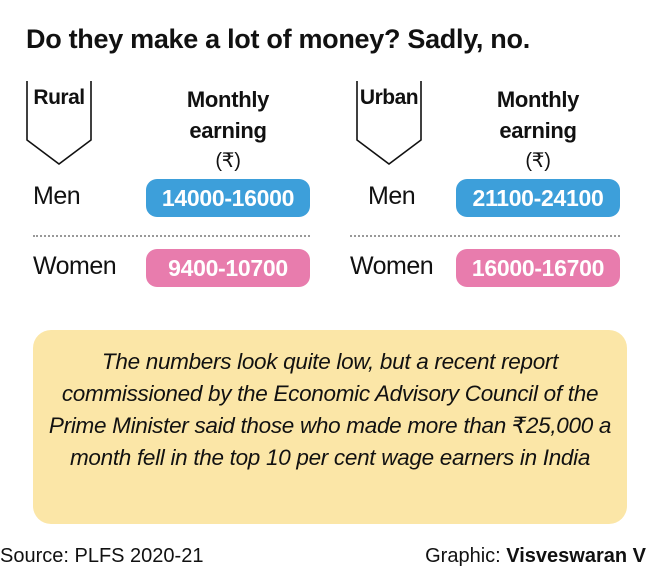 This screenshot has width=660, height=576. What do you see at coordinates (102, 556) in the screenshot?
I see `source-credit: Source: PLFS 2020-21` at bounding box center [102, 556].